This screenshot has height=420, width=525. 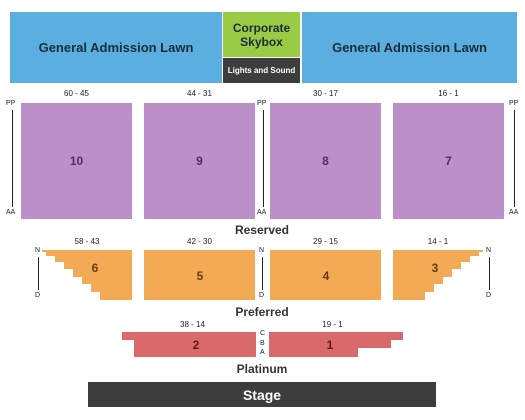 What do you see at coordinates (262, 212) in the screenshot?
I see `reserved-row-bottom-mid: AA` at bounding box center [262, 212].